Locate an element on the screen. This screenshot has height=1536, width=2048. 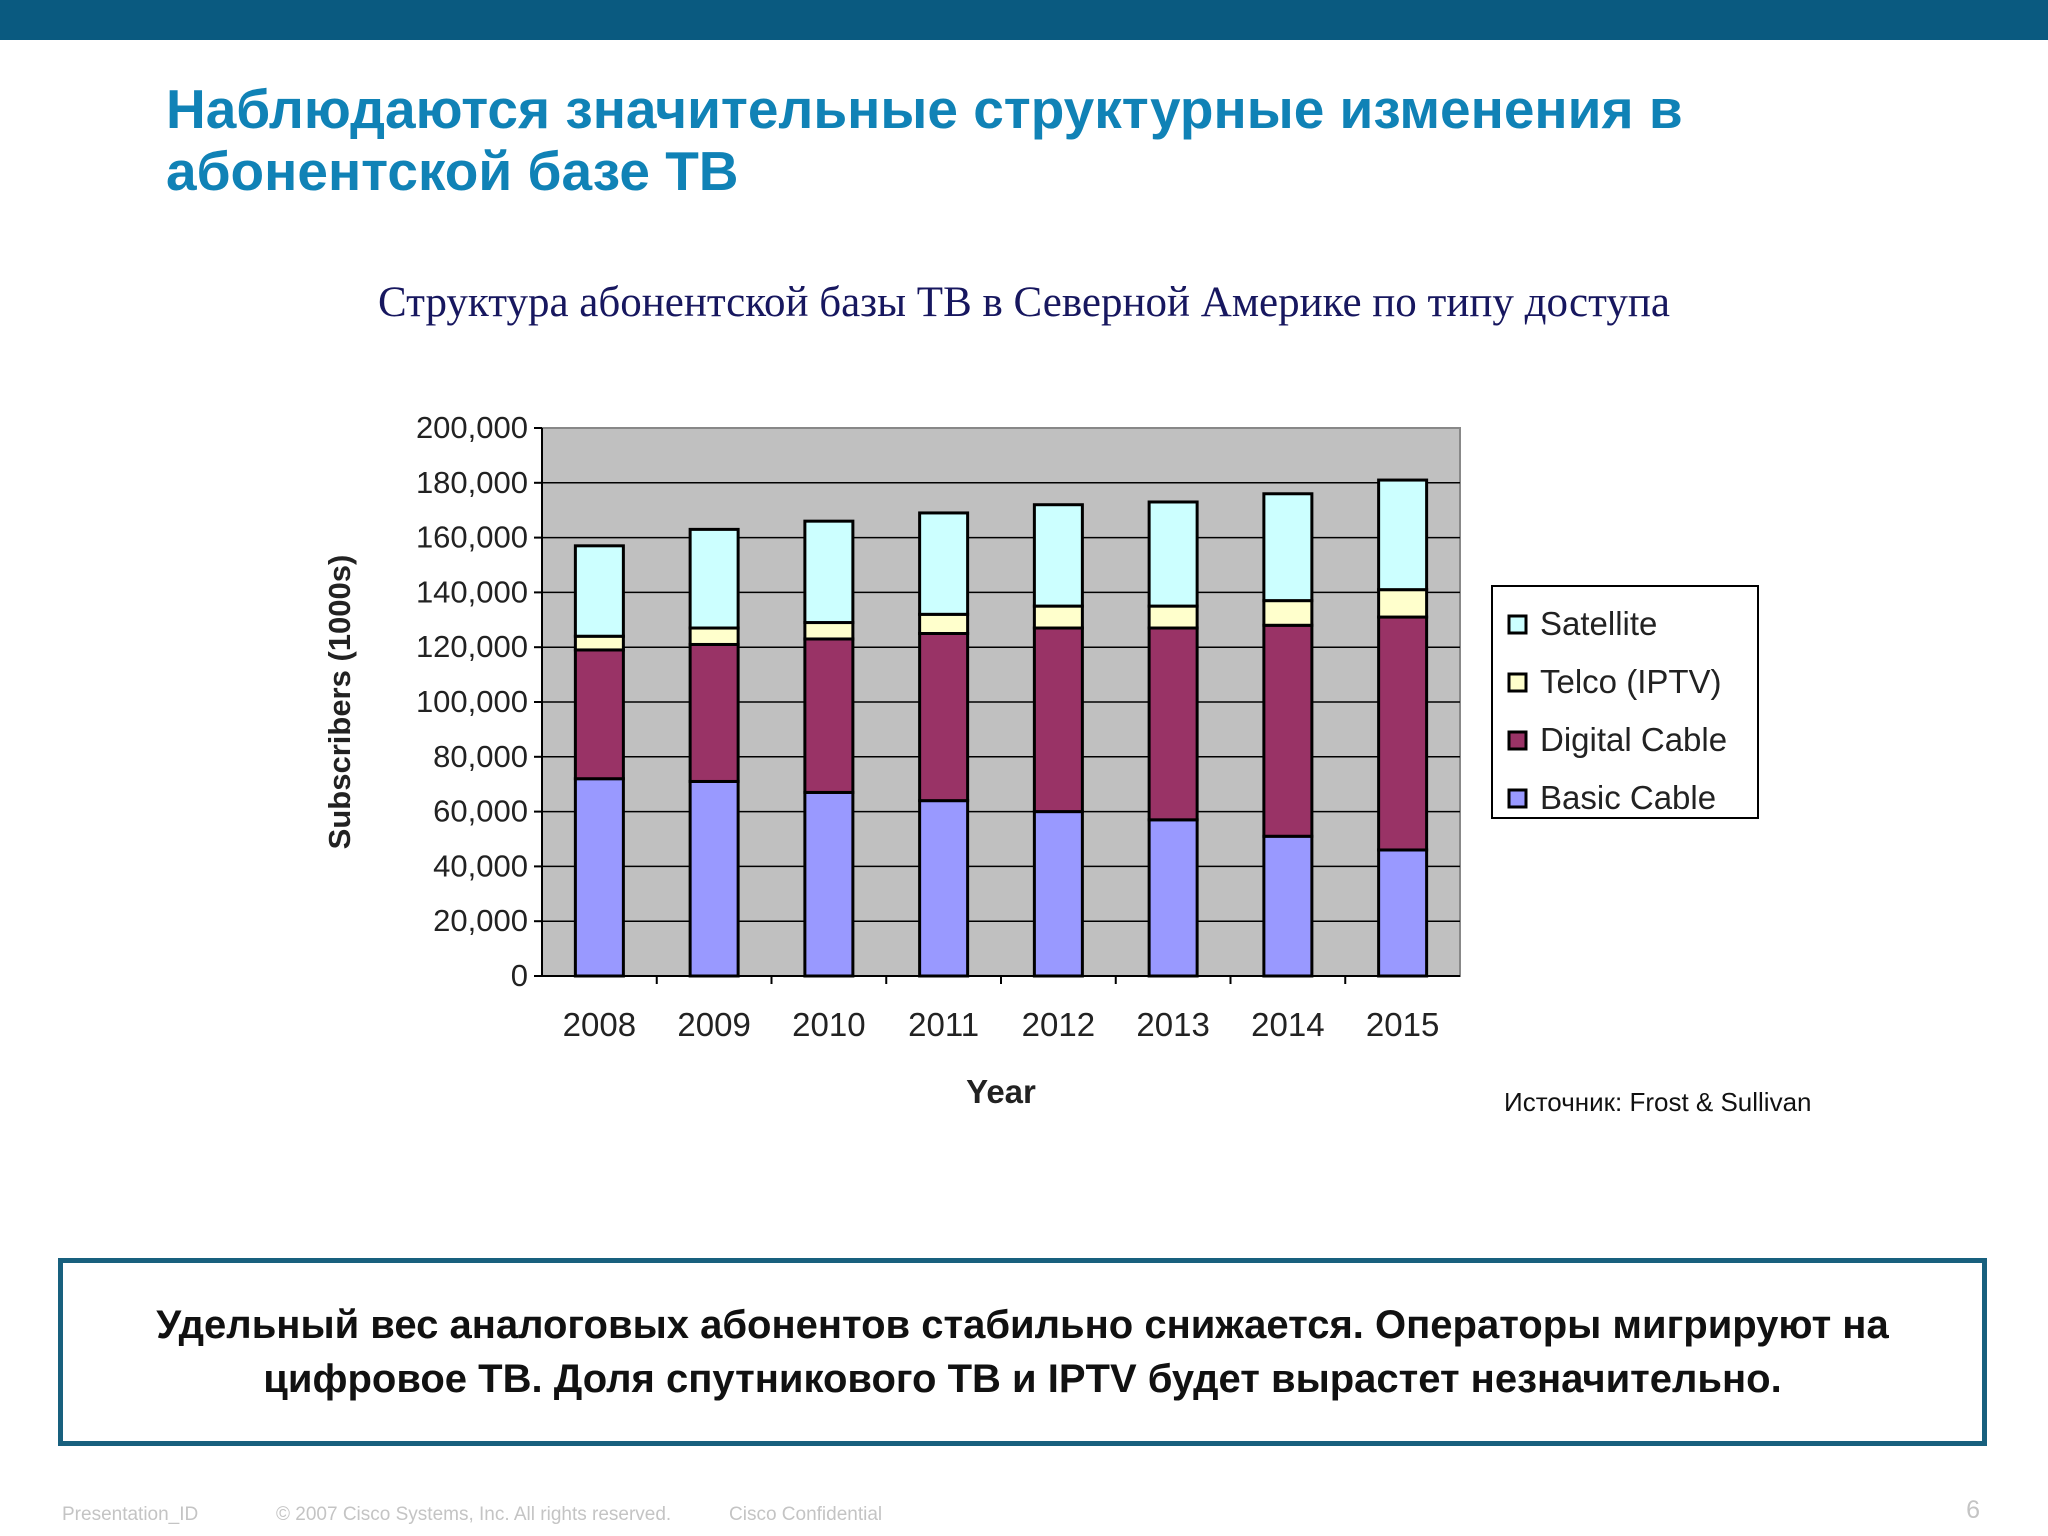
x-tick-label: 2013 is located at coordinates (1172, 1024).